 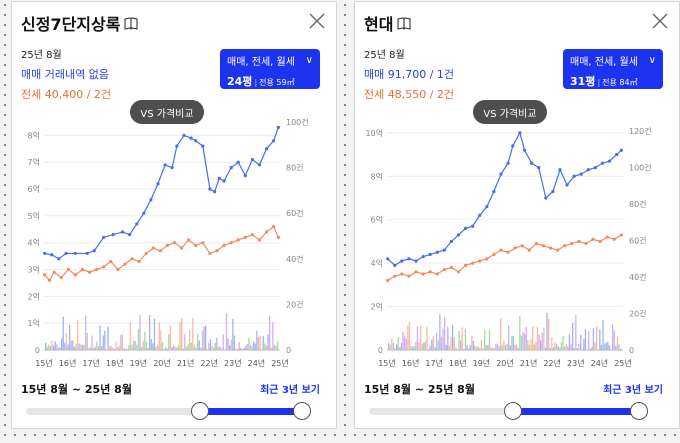 What do you see at coordinates (76, 389) in the screenshot?
I see `date-range-label: 15년 8월 ~ 25년 8월` at bounding box center [76, 389].